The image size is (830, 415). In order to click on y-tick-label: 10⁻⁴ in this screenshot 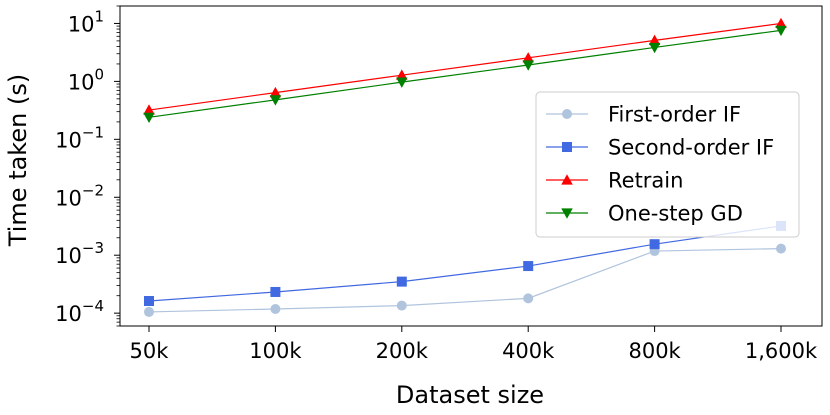, I will do `click(79, 311)`.